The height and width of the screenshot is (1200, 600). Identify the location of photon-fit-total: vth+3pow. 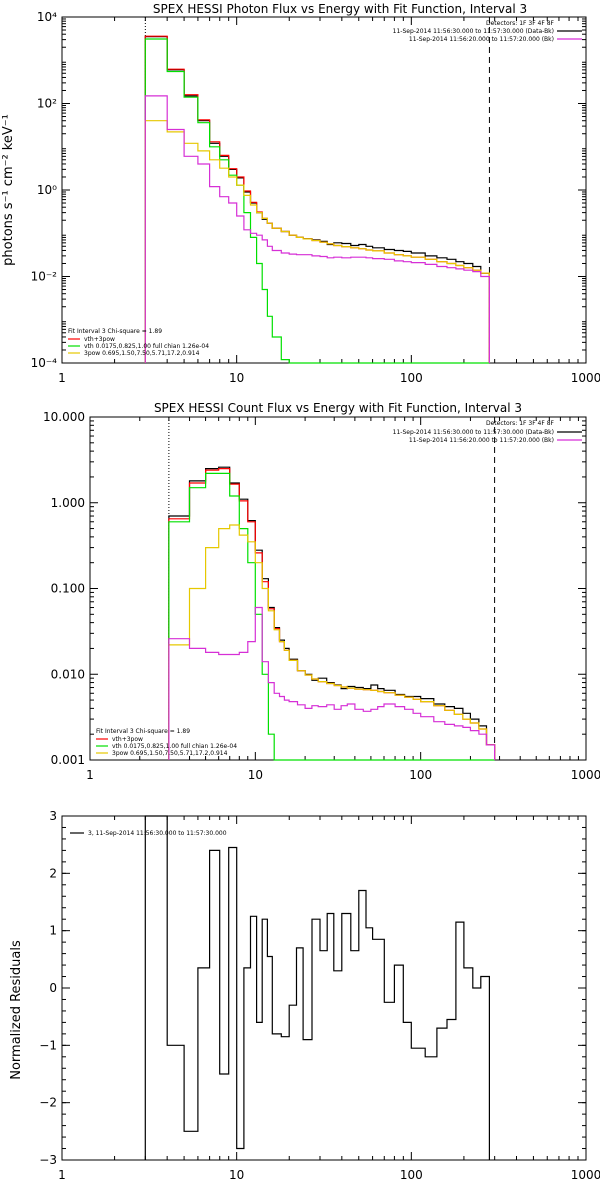
(99, 339).